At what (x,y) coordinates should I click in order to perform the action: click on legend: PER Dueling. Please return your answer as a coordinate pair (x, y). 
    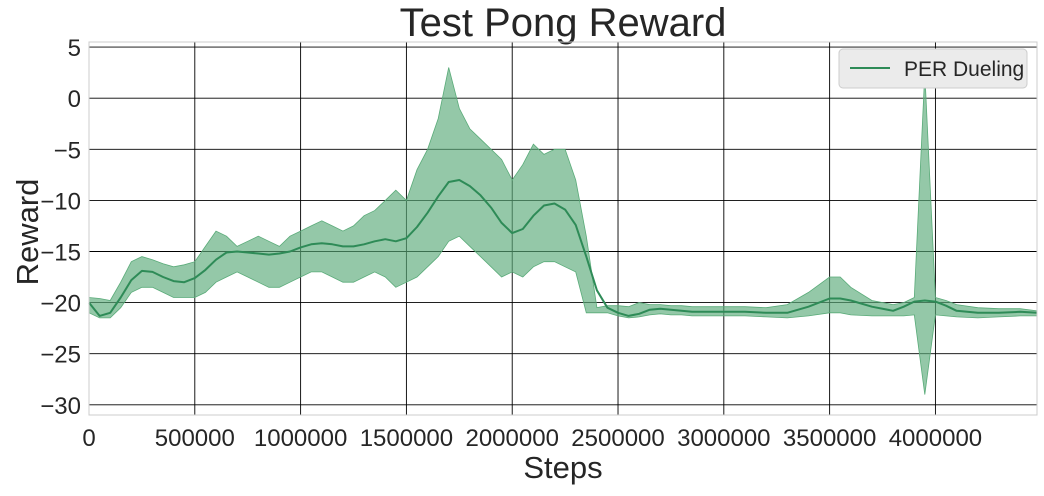
    Looking at the image, I should click on (933, 68).